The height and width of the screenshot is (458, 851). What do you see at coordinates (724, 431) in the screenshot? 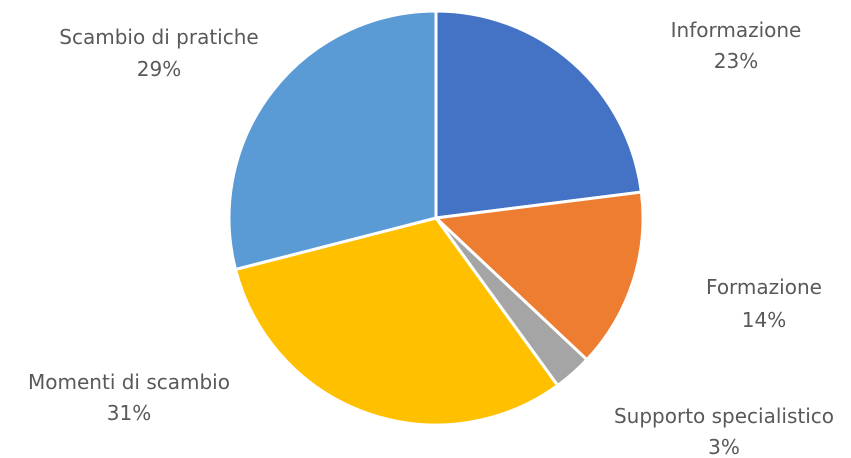
I see `data-label-supporto-specialistico: Supporto specialistico 3%` at bounding box center [724, 431].